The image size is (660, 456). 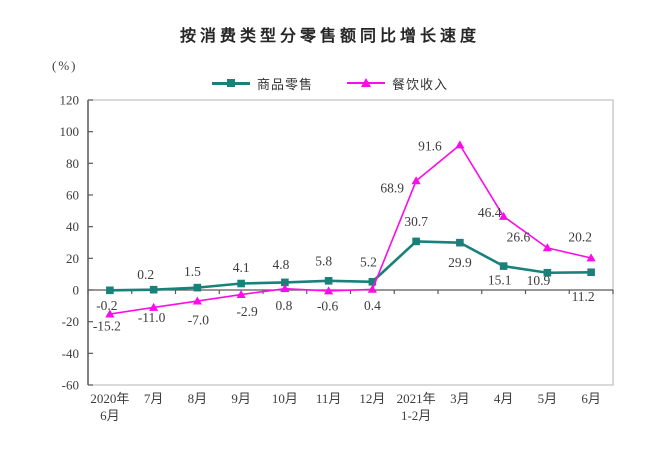 I want to click on data-point-label: 0.2, so click(x=145, y=274).